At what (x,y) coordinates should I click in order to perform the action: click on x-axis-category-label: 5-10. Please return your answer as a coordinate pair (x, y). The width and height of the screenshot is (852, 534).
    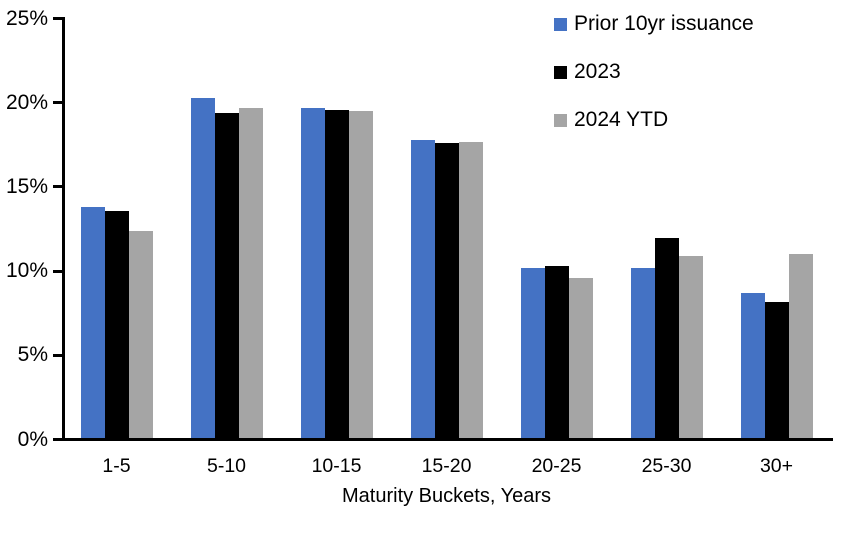
    Looking at the image, I should click on (226, 466).